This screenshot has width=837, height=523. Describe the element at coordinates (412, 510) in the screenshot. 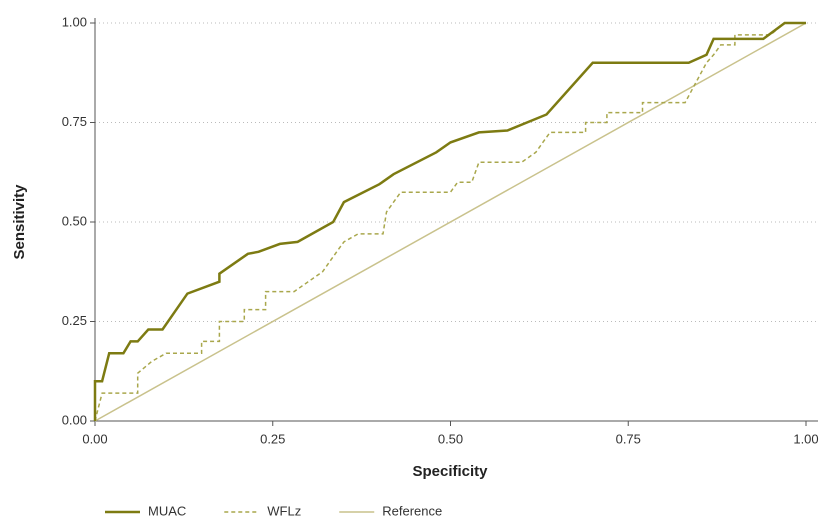

I see `legend-label: Reference` at that location.